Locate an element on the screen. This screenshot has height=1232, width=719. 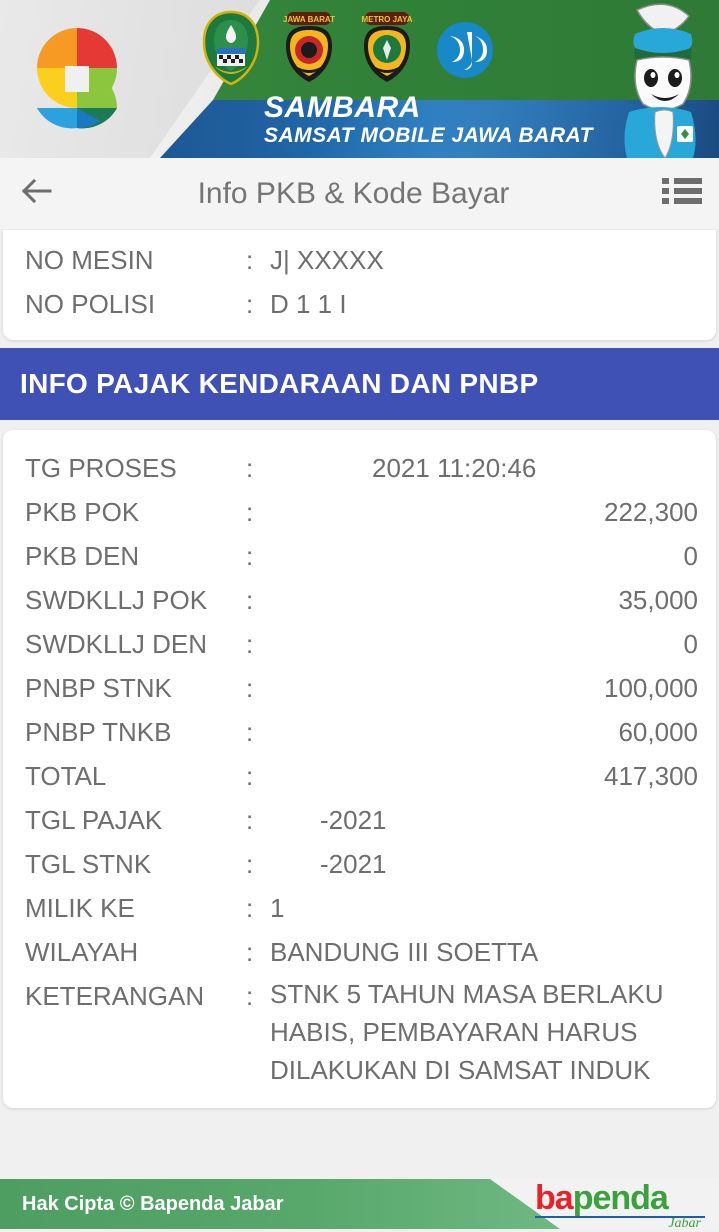
tax-info-row: MILIK KE:1 is located at coordinates (359, 908).